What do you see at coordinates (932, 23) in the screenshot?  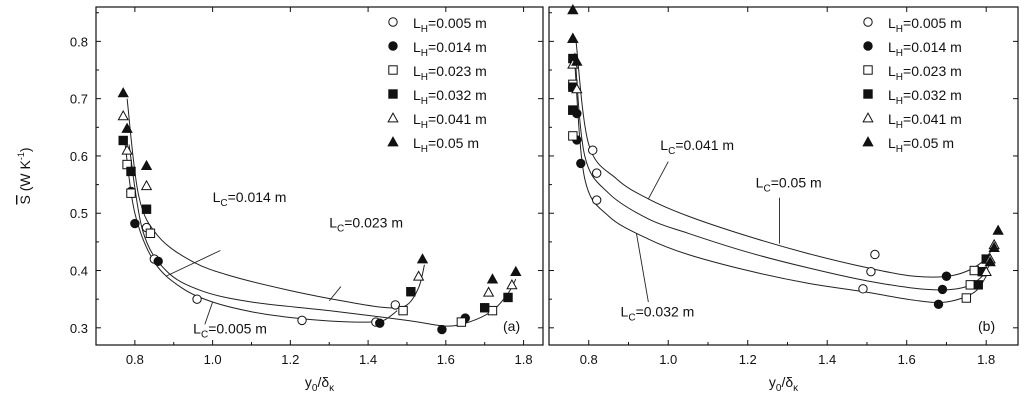 I see `legend-text: =0.005 m` at bounding box center [932, 23].